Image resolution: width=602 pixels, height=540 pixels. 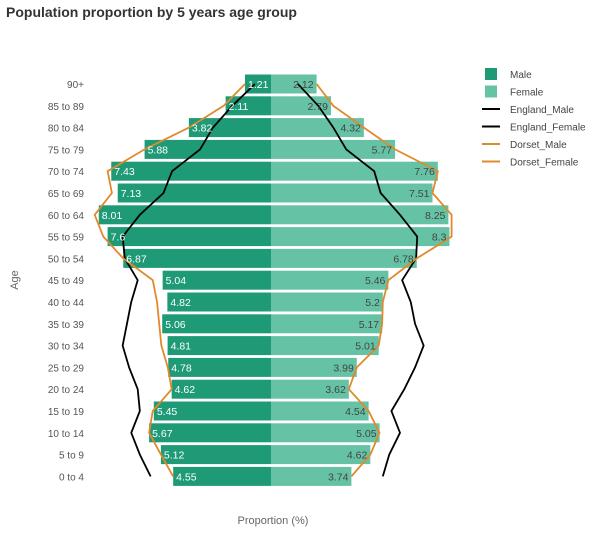 What do you see at coordinates (350, 129) in the screenshot?
I see `data-label: 4.32` at bounding box center [350, 129].